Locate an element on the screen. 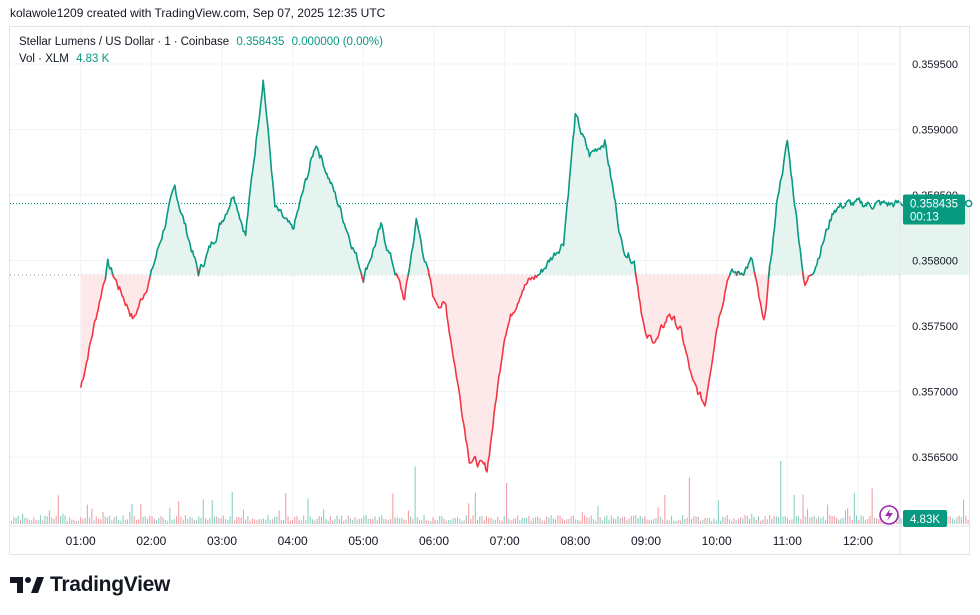 Image resolution: width=980 pixels, height=615 pixels. interval-label: 1 is located at coordinates (167, 42).